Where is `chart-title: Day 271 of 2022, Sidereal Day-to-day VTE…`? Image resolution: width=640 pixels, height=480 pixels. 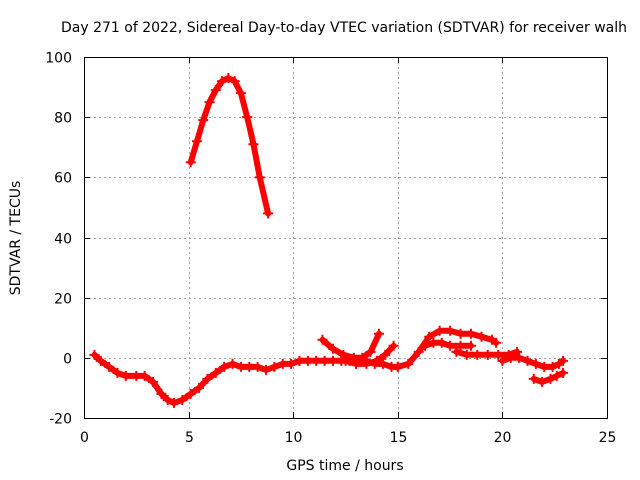 chart-title: Day 271 of 2022, Sidereal Day-to-day VTE… is located at coordinates (344, 28).